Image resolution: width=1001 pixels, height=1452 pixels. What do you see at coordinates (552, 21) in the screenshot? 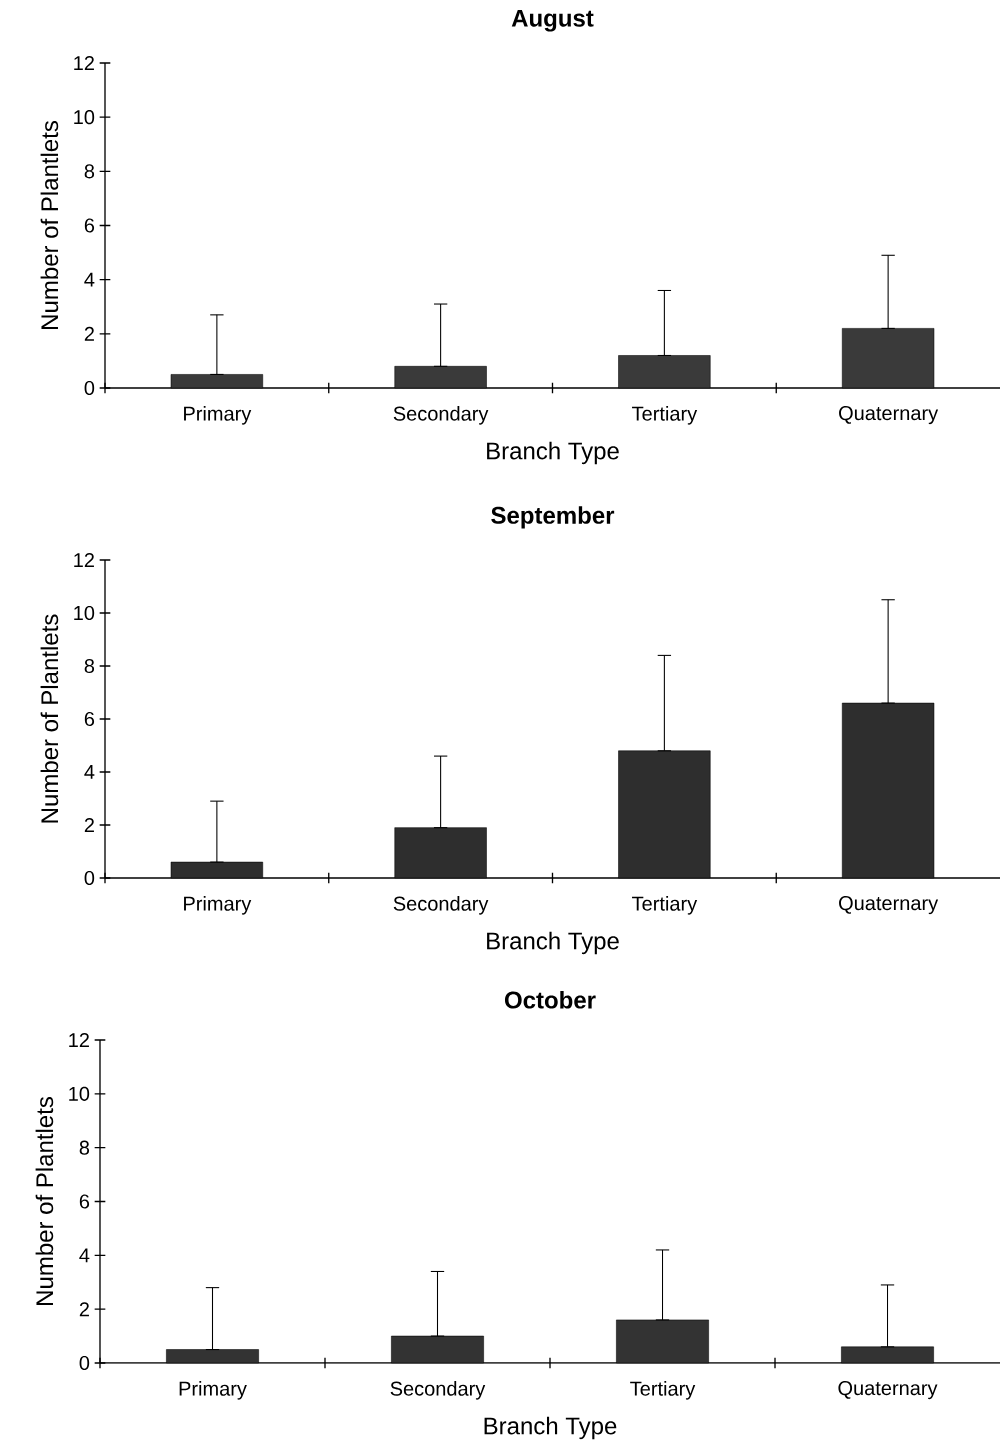
I see `chart-title: August` at bounding box center [552, 21].